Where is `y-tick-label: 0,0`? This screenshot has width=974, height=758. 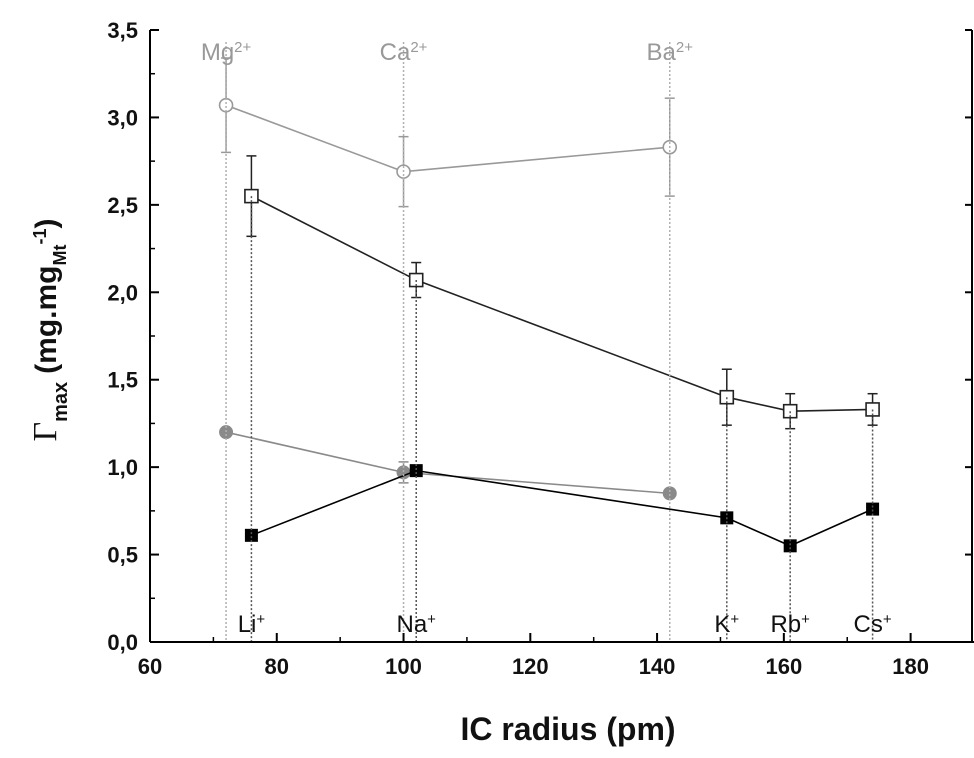 y-tick-label: 0,0 is located at coordinates (122, 642).